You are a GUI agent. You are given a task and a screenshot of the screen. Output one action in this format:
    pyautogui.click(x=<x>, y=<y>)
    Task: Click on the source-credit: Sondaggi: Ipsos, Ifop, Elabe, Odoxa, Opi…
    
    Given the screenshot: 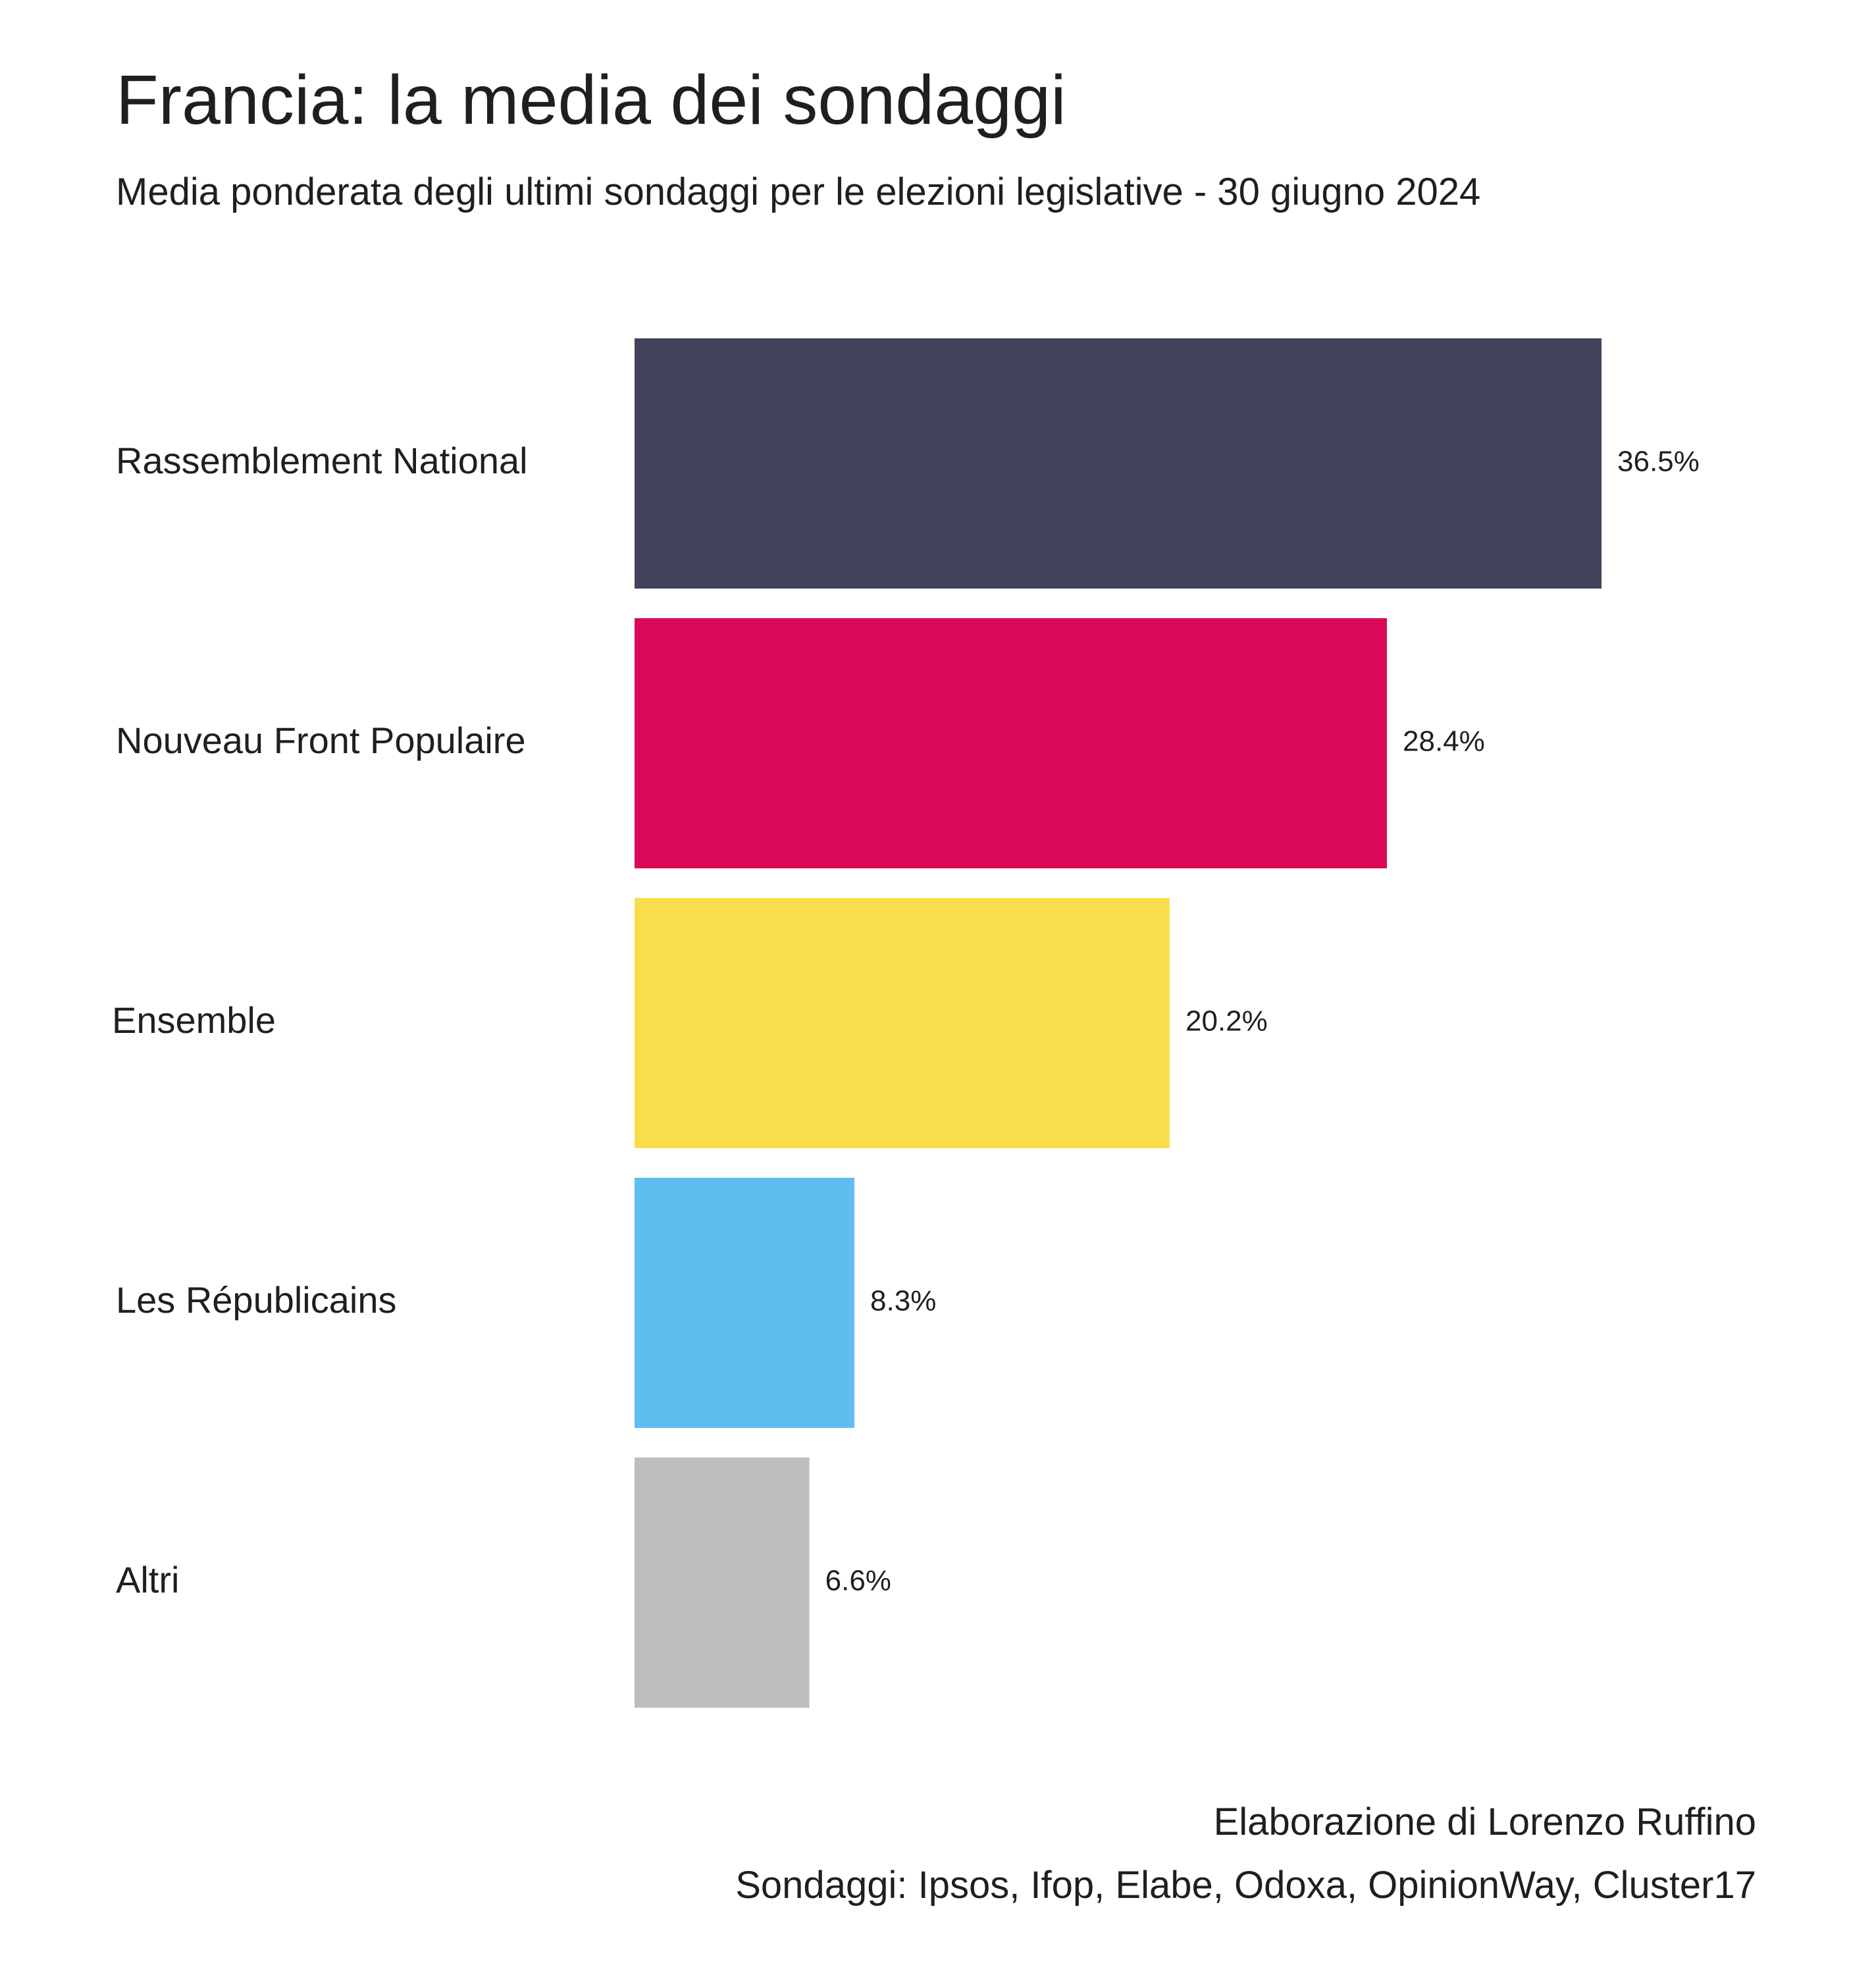 What is the action you would take?
    pyautogui.click(x=1245, y=1886)
    